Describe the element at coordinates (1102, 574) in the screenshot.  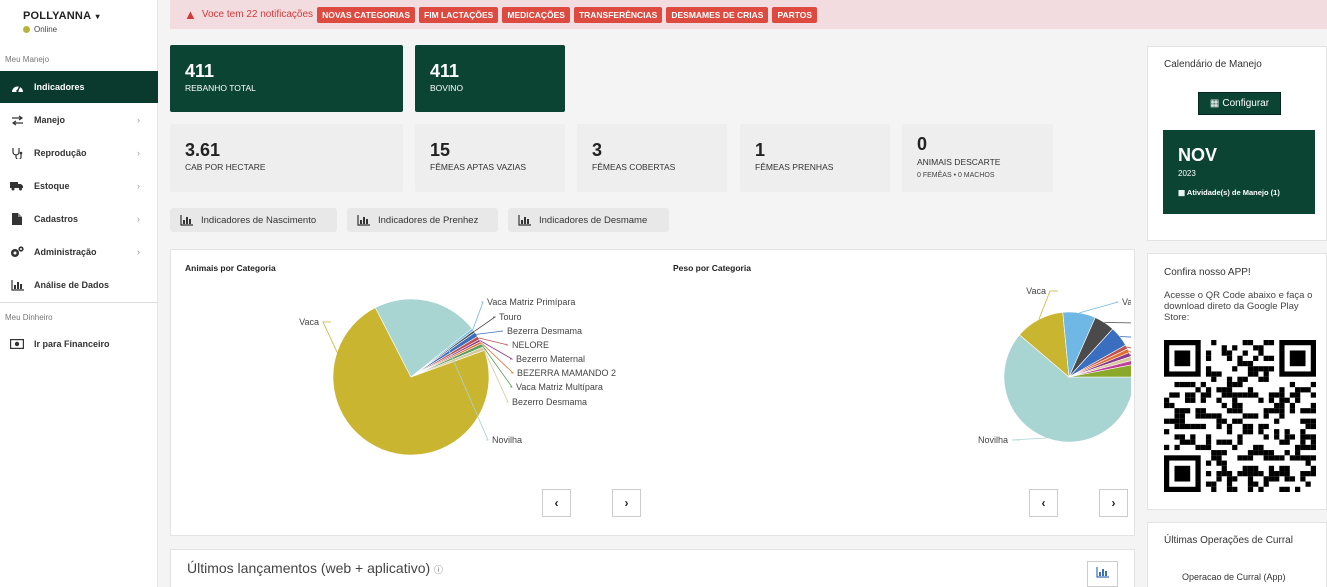
I see `lancamentos-chart-button` at that location.